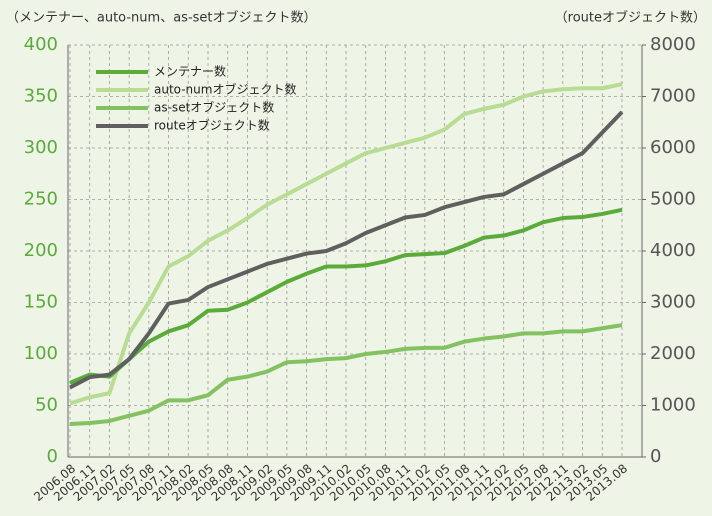 The image size is (712, 516). Describe the element at coordinates (161, 18) in the screenshot. I see `y-axis-title: （メンテナー、auto-num、as-setオブジェクト数）` at that location.